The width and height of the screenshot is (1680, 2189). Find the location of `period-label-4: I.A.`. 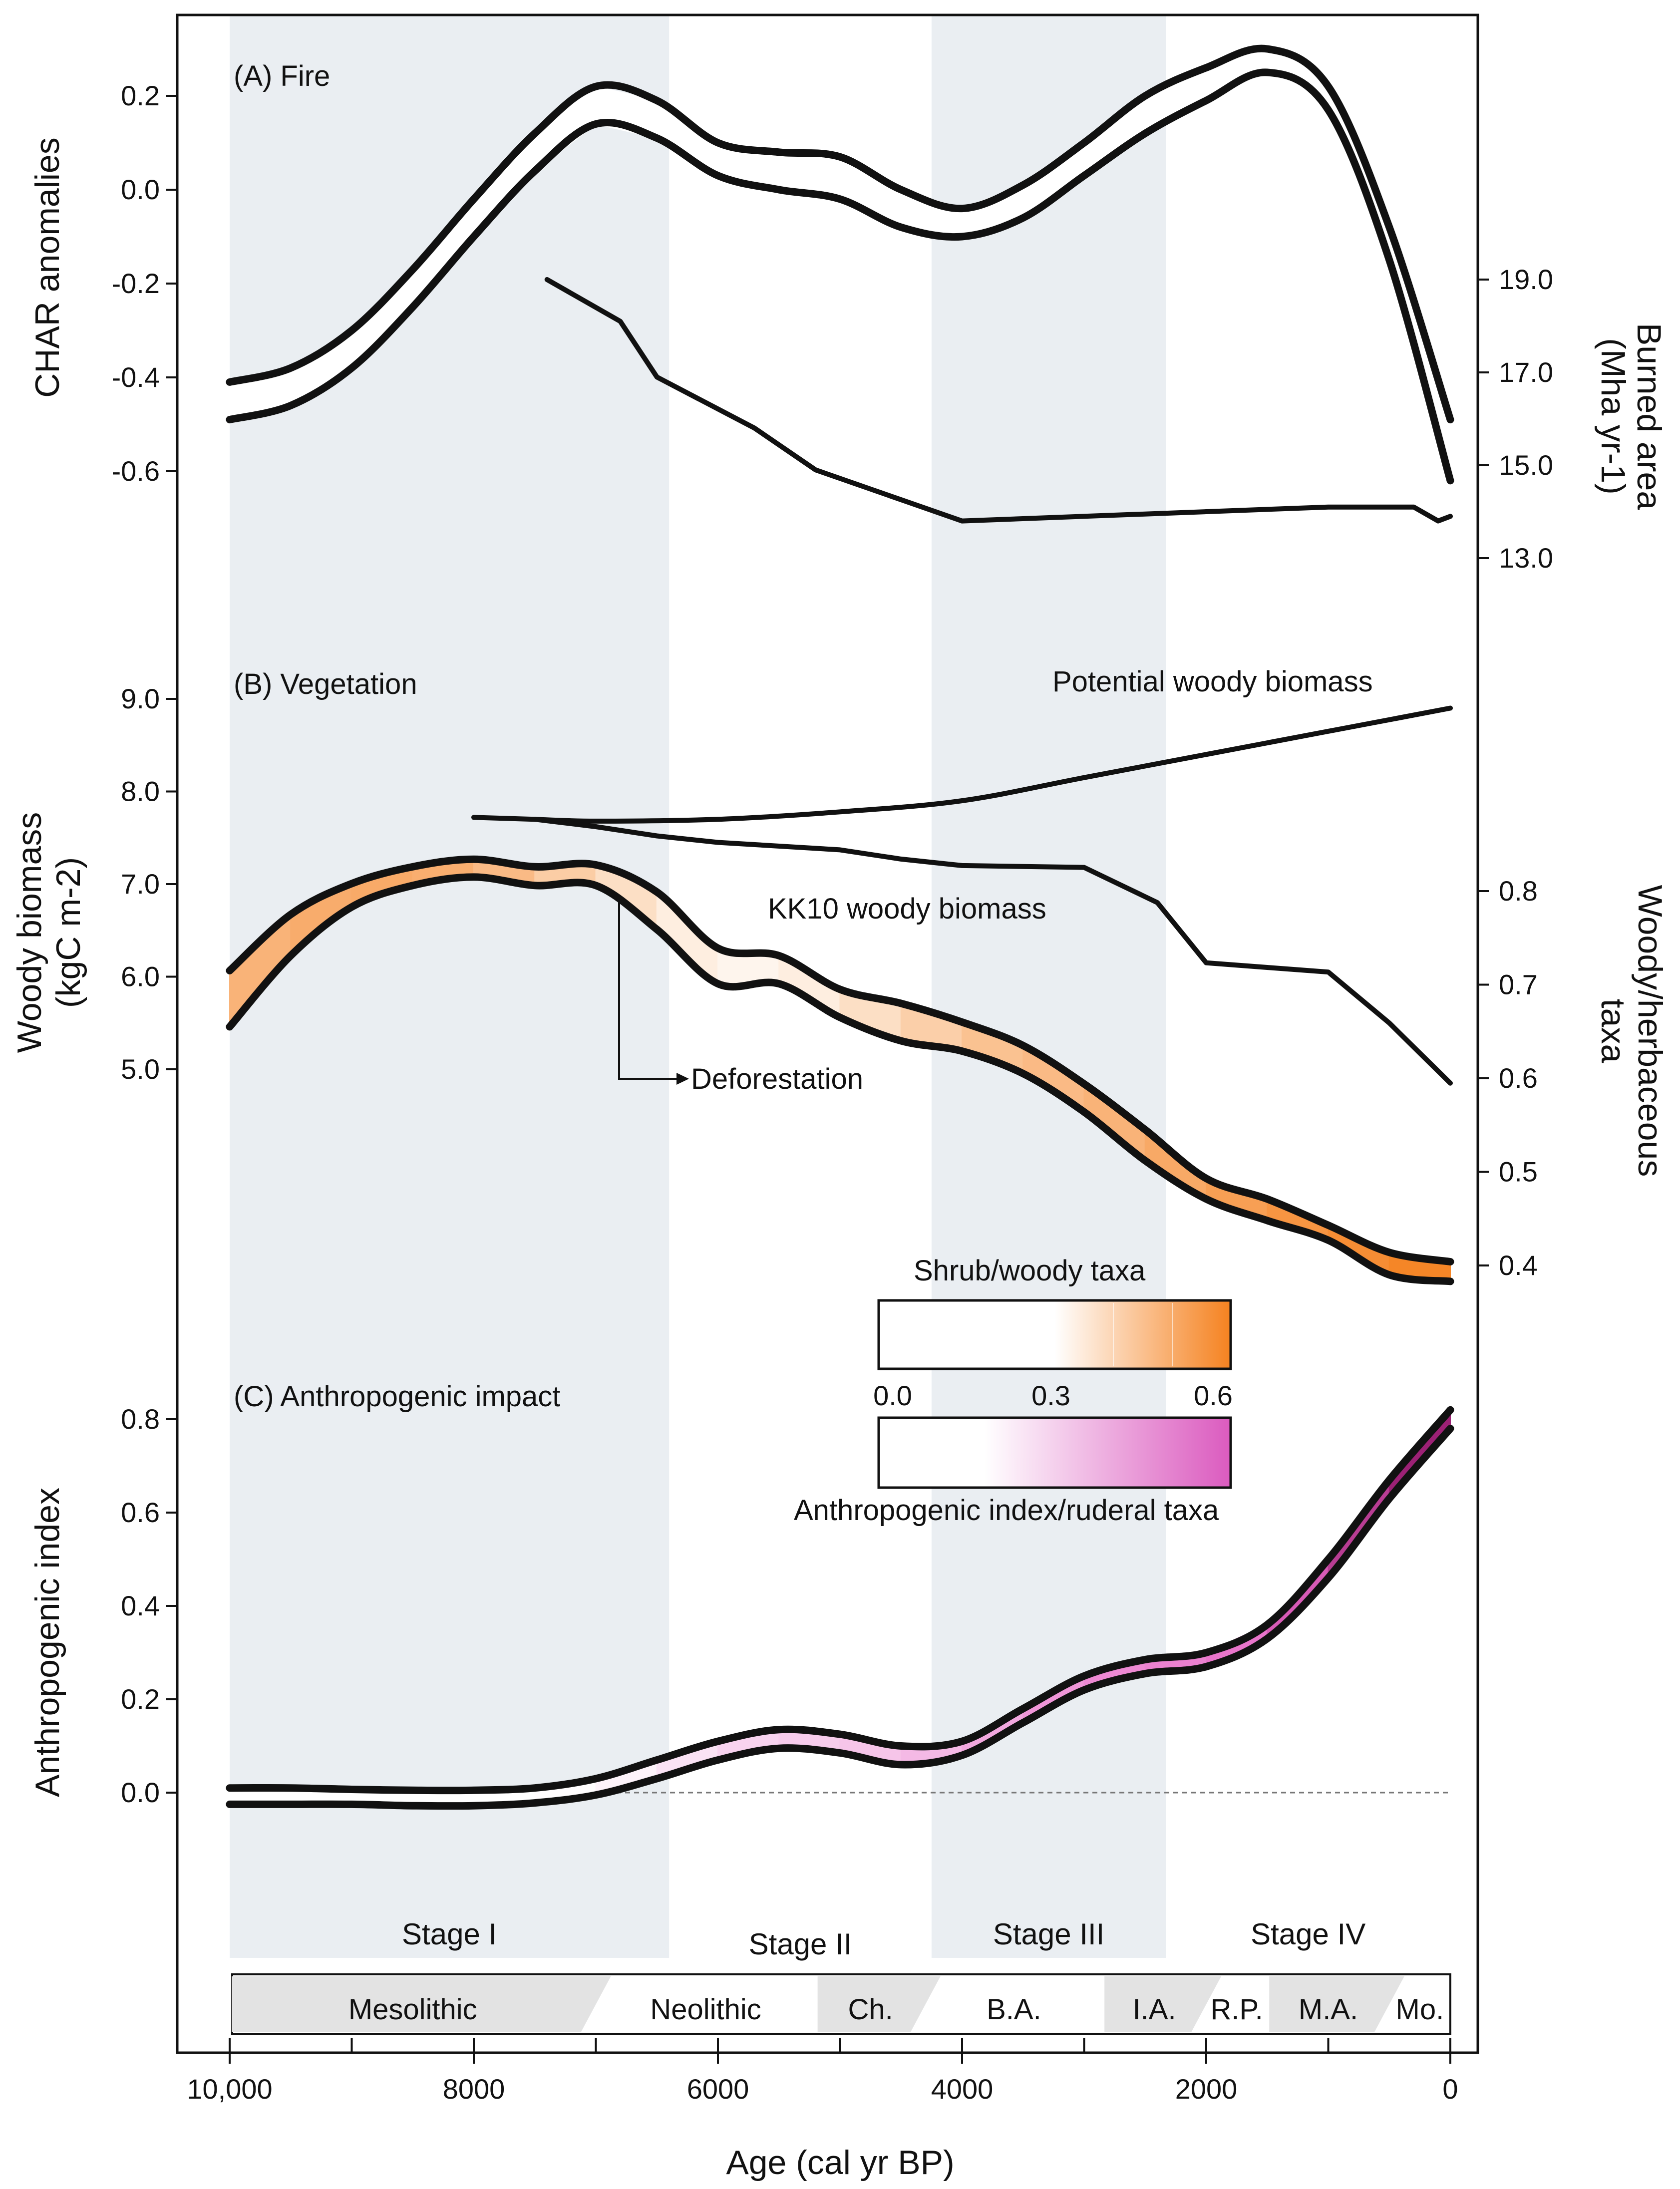

period-label-4: I.A. is located at coordinates (1154, 2009).